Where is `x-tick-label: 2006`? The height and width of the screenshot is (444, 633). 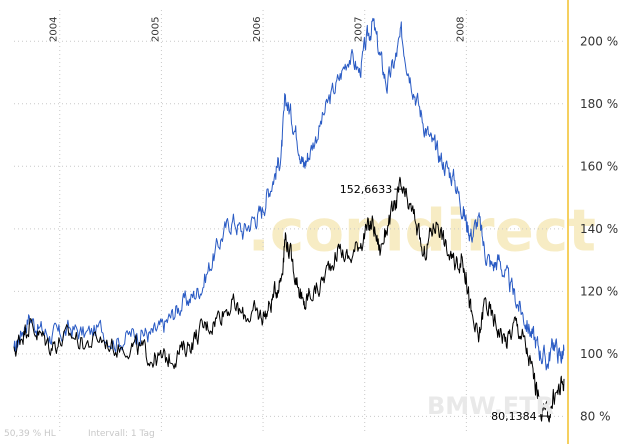 x-tick-label: 2006 is located at coordinates (257, 29).